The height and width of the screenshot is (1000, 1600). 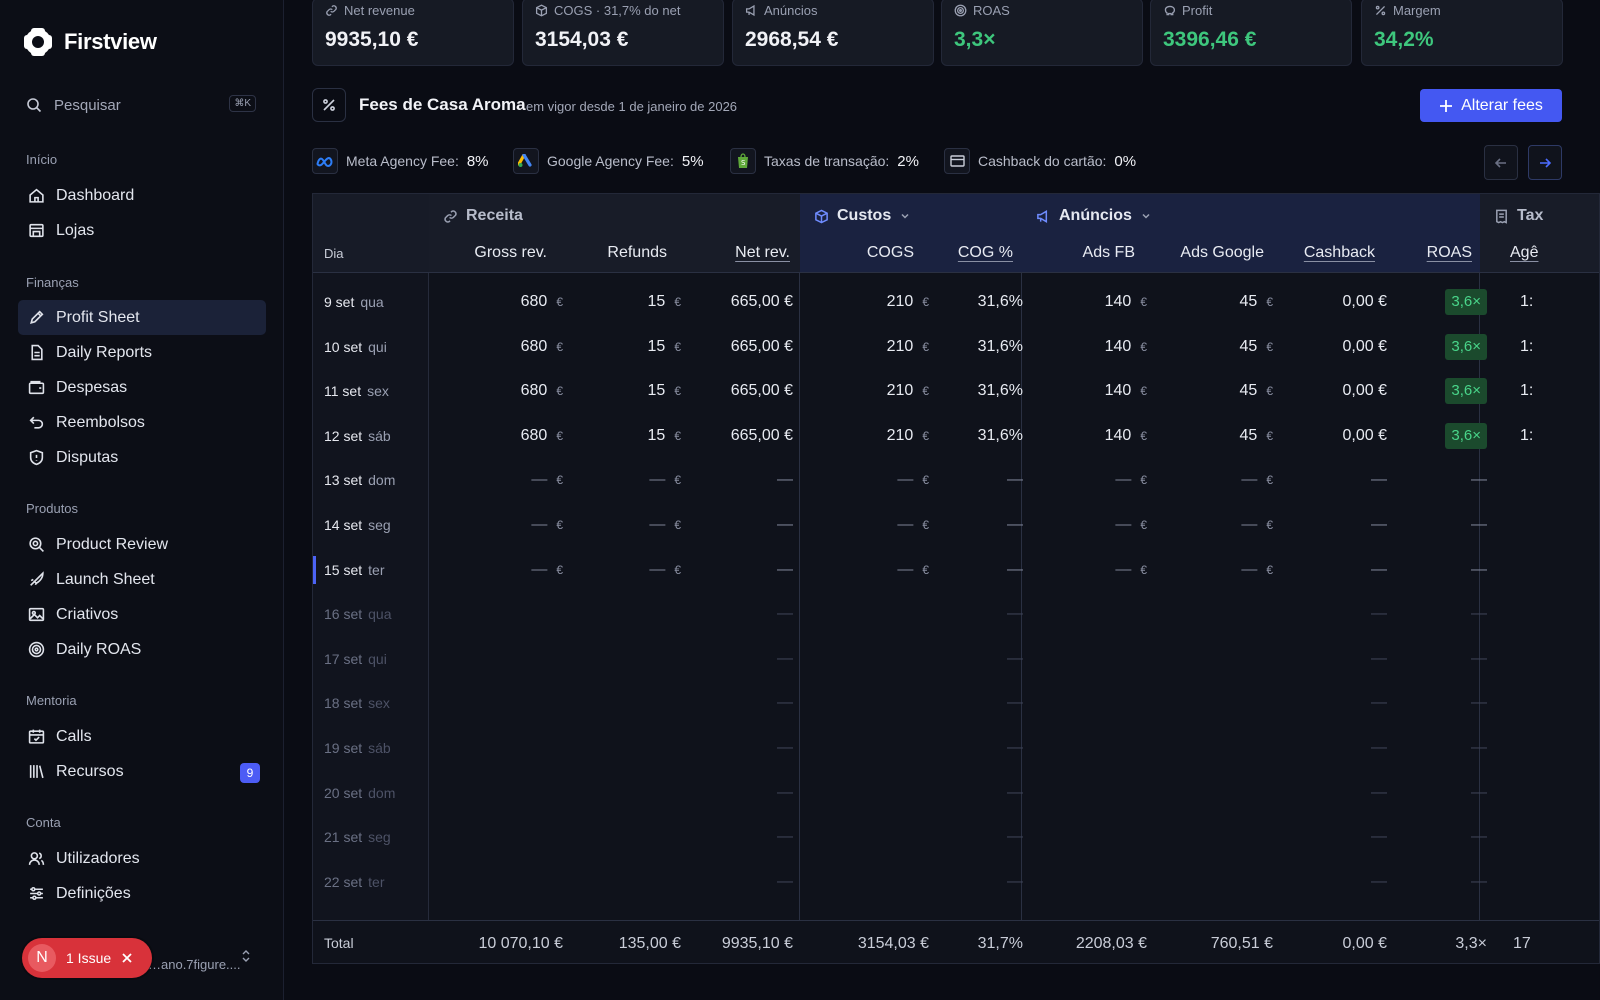 I want to click on column-header-cashback: Cashback, so click(x=1339, y=252).